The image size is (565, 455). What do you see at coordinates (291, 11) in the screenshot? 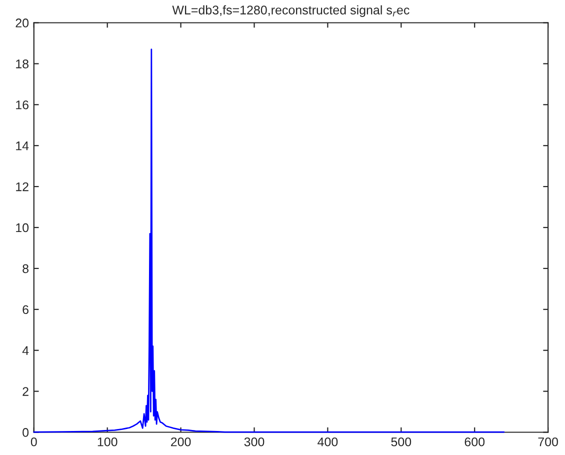
I see `chart-title: WL=db3,fs=1280,reconstructed signal s$_{r}$ec` at bounding box center [291, 11].